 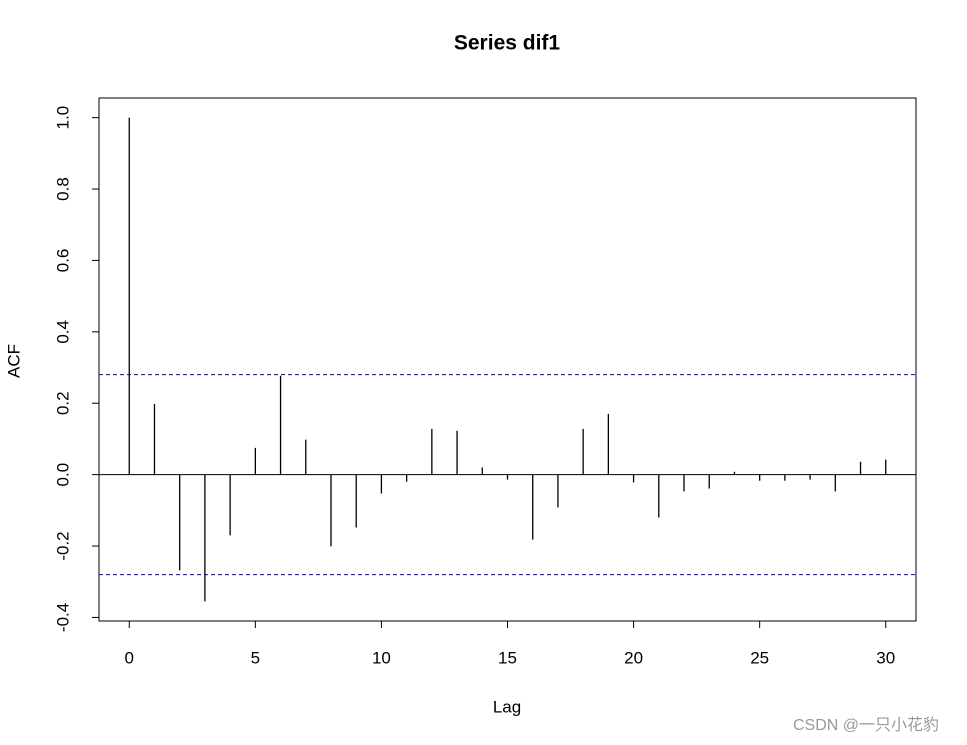 I want to click on x-tick-label: 10, so click(x=381, y=657).